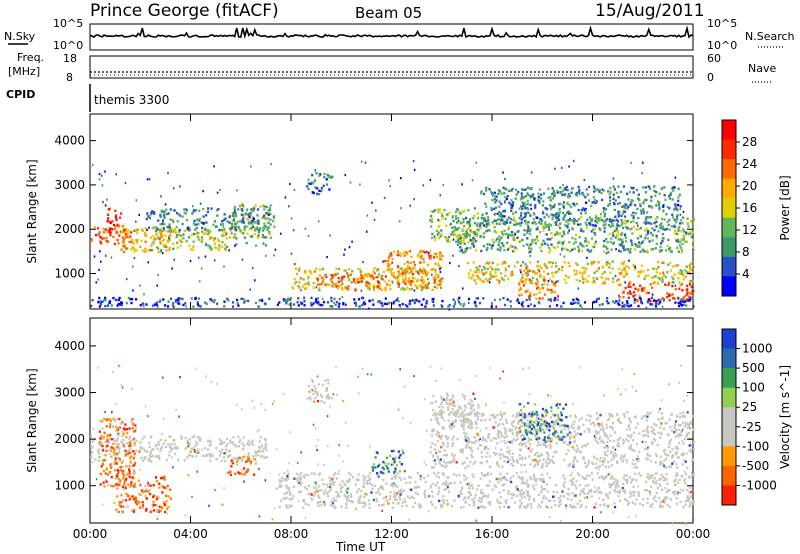  I want to click on velocity-region, so click(562, 440).